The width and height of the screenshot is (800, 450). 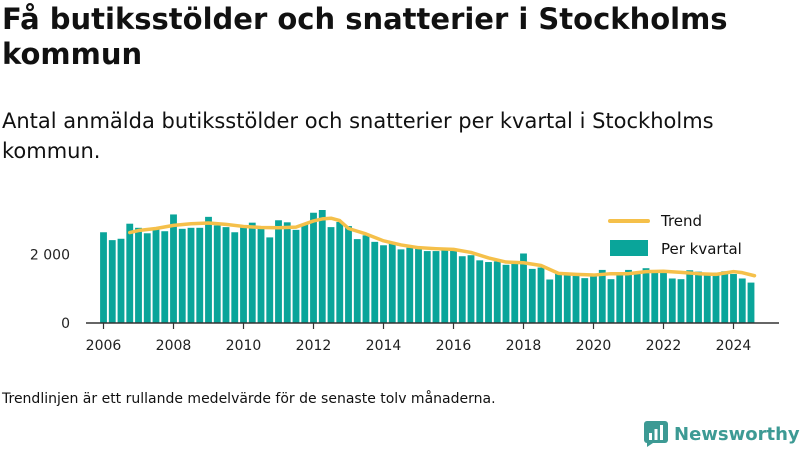 I want to click on x-tick-label: 2010, so click(x=244, y=346).